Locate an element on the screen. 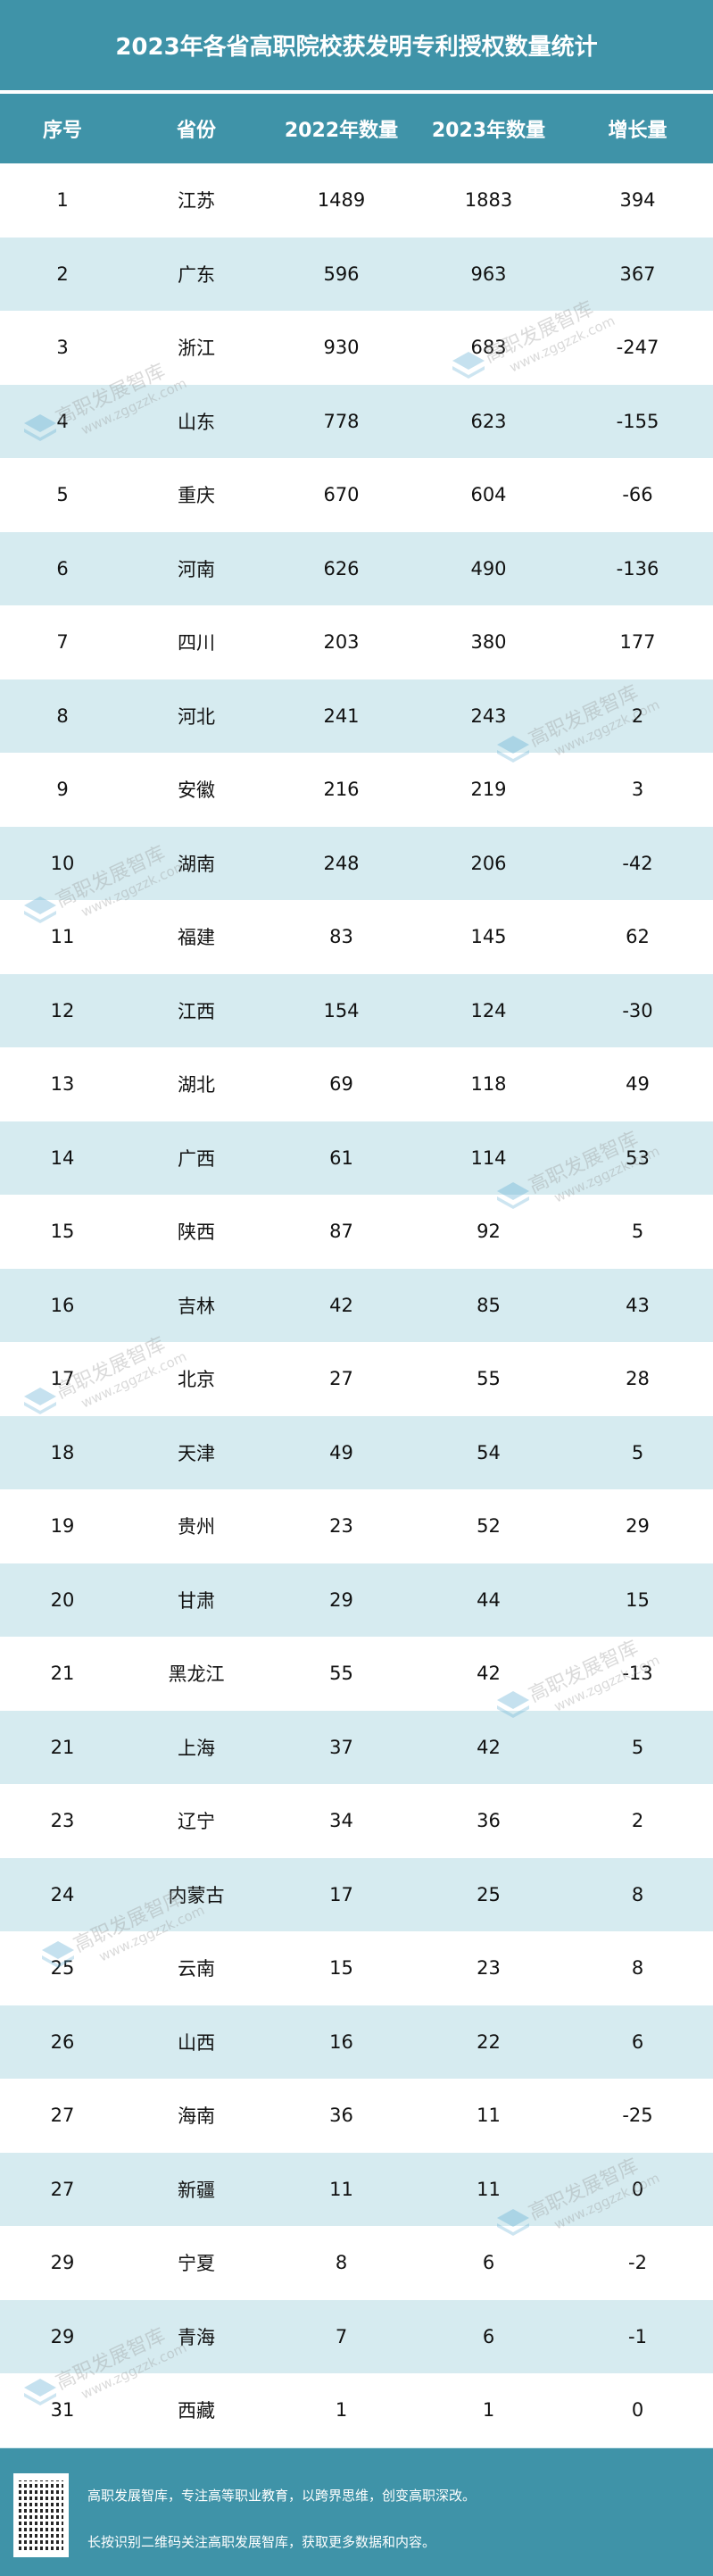  cell-count-2023: 219 is located at coordinates (488, 790).